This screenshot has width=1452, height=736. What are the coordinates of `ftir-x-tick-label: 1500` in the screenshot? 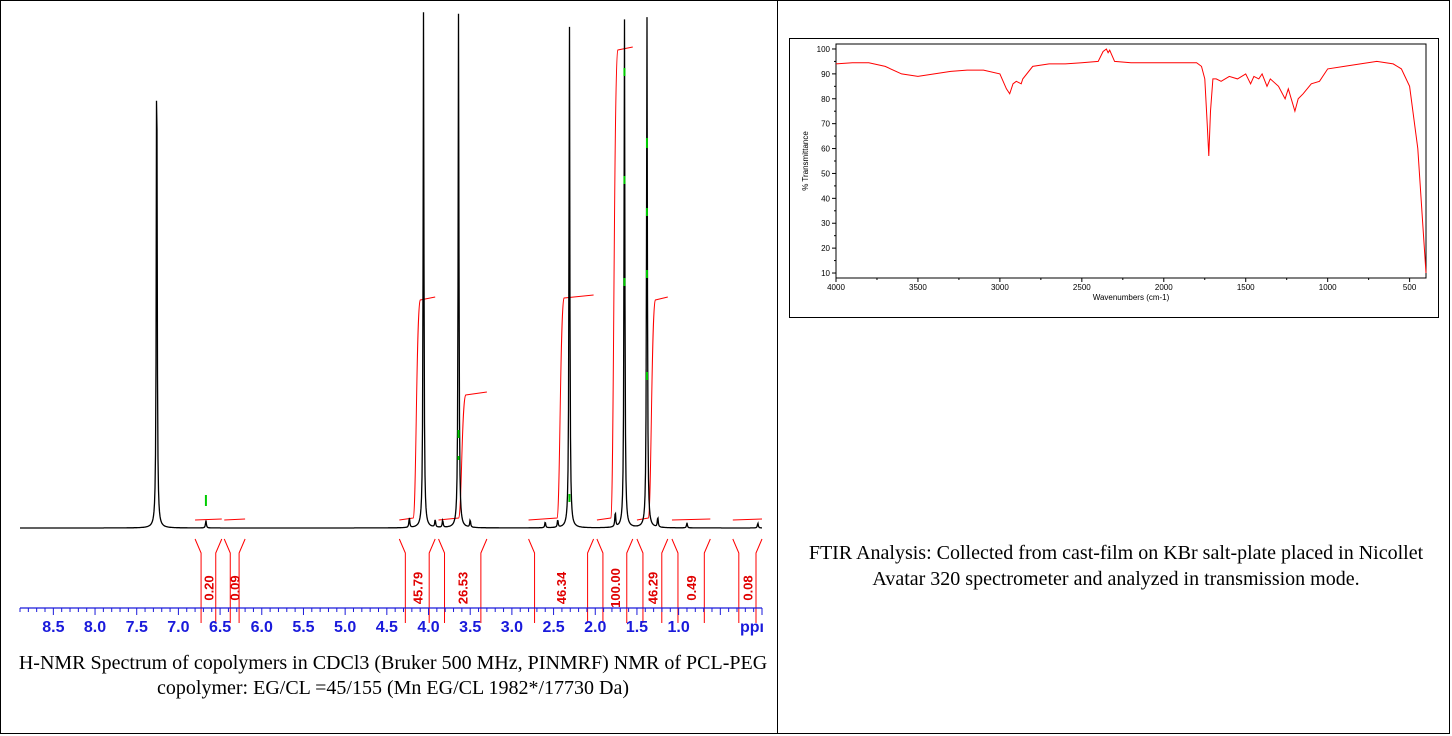 It's located at (1246, 287).